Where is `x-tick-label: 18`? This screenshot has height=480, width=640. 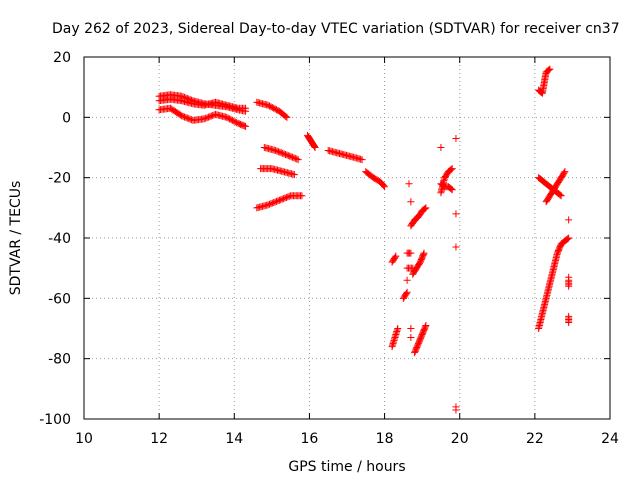 x-tick-label: 18 is located at coordinates (385, 439).